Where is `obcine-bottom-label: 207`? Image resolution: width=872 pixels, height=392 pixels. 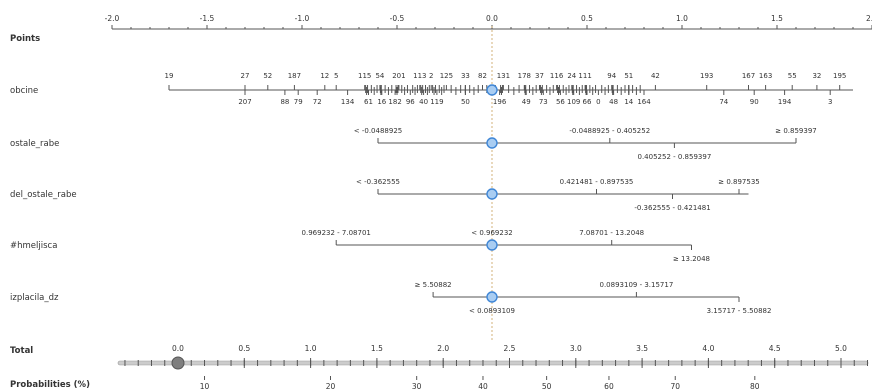 obcine-bottom-label: 207 is located at coordinates (244, 102).